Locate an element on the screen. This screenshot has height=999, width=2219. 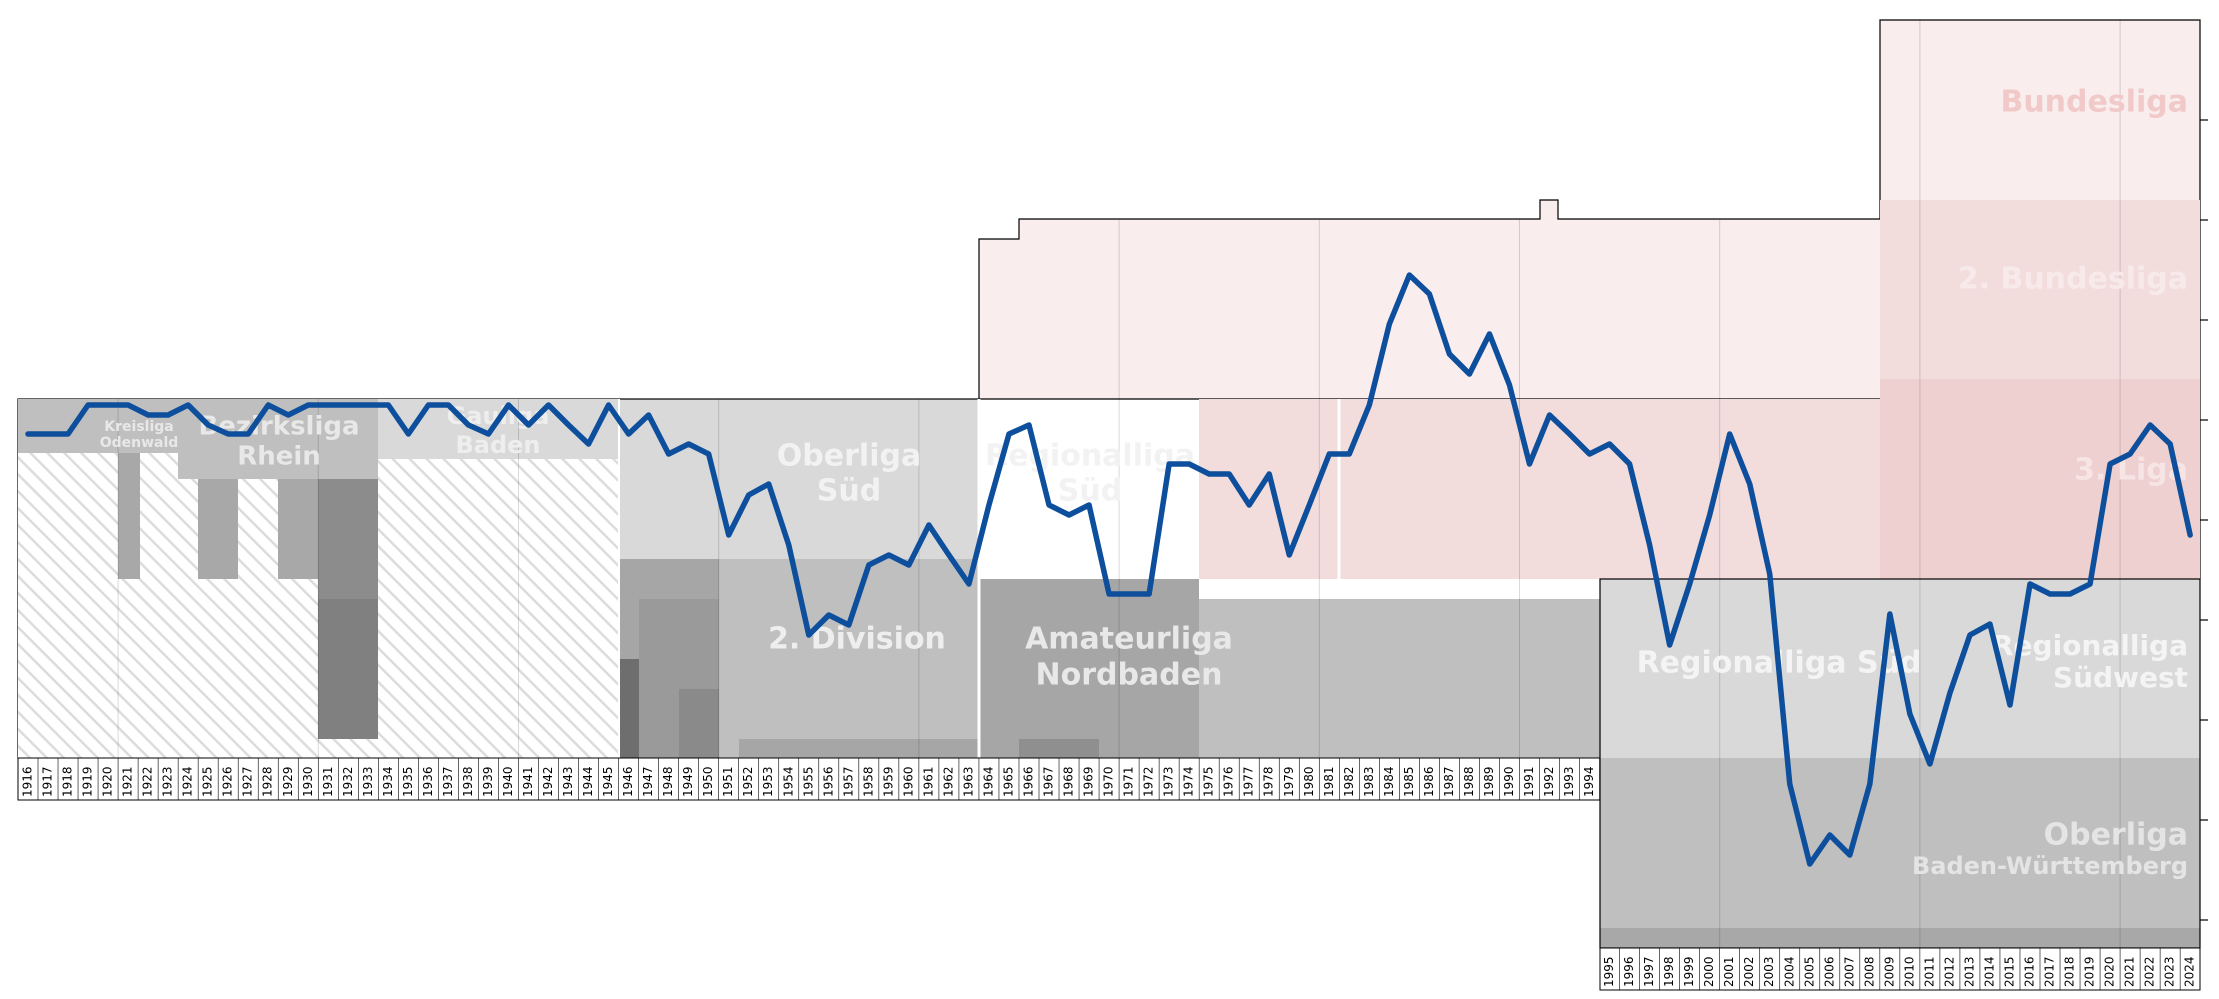
x-tick-label: 1946 is located at coordinates (628, 781).